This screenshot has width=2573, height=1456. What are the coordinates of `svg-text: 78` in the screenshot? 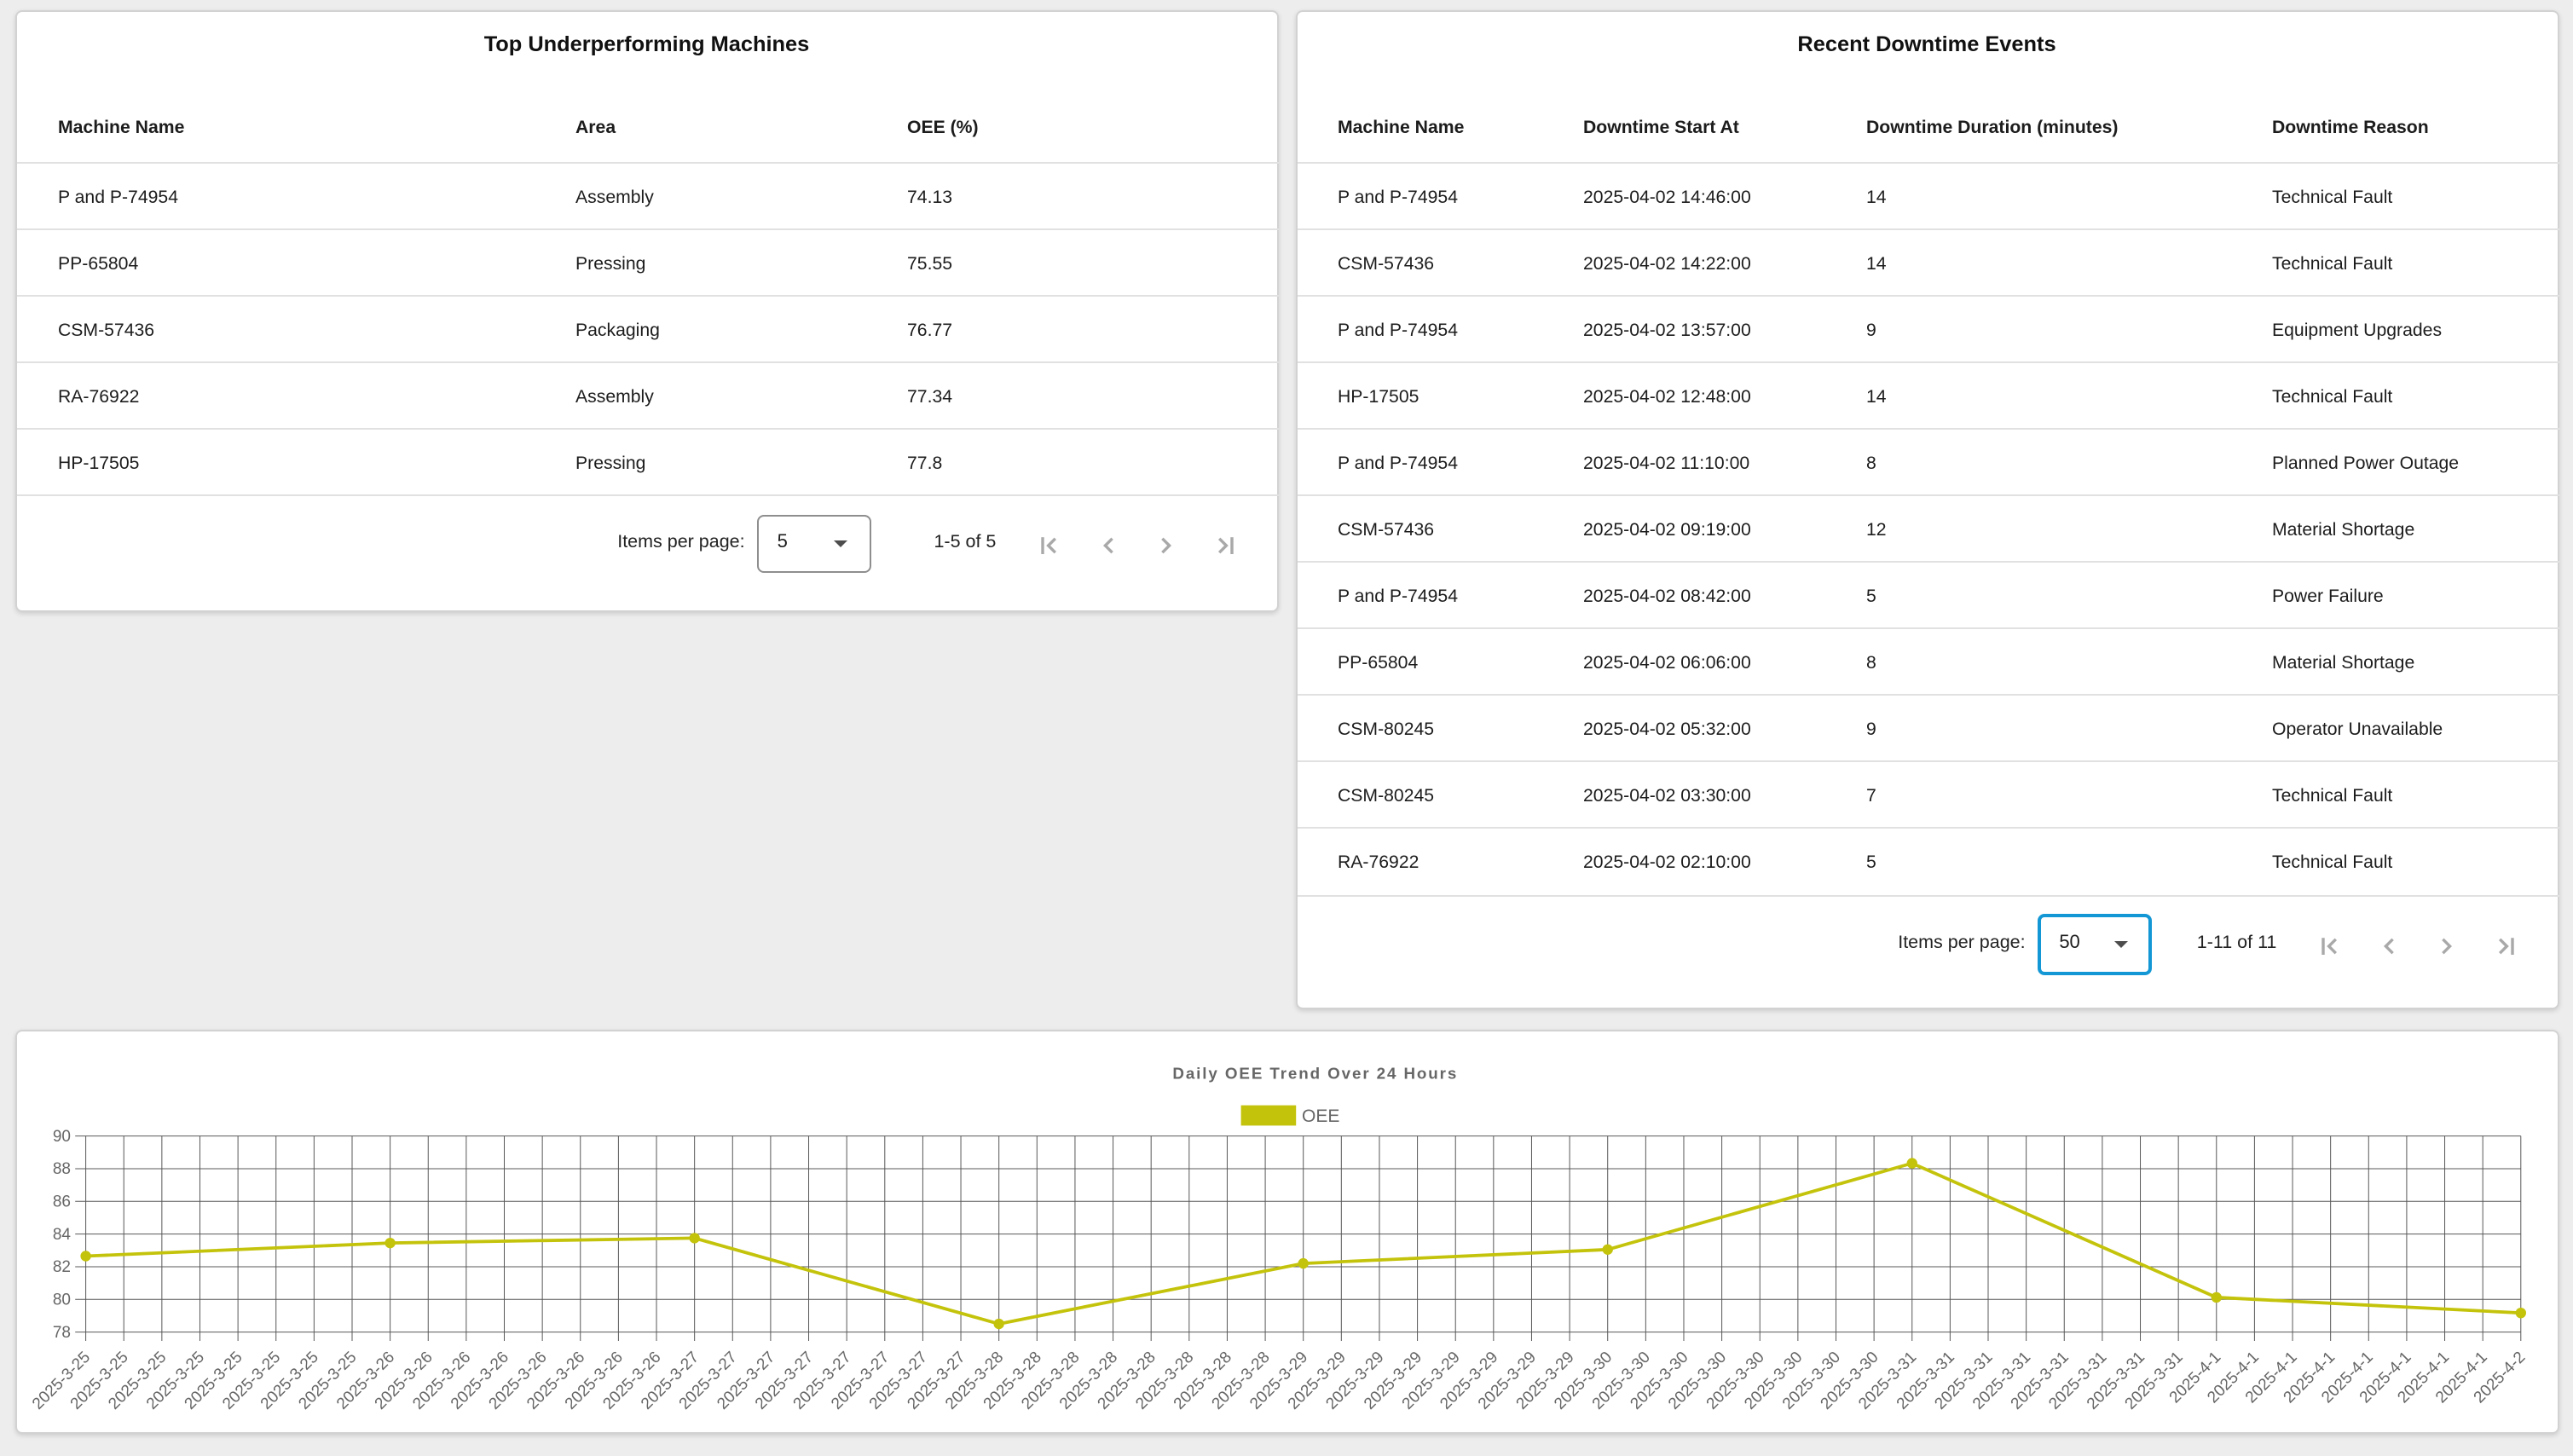 It's located at (62, 1332).